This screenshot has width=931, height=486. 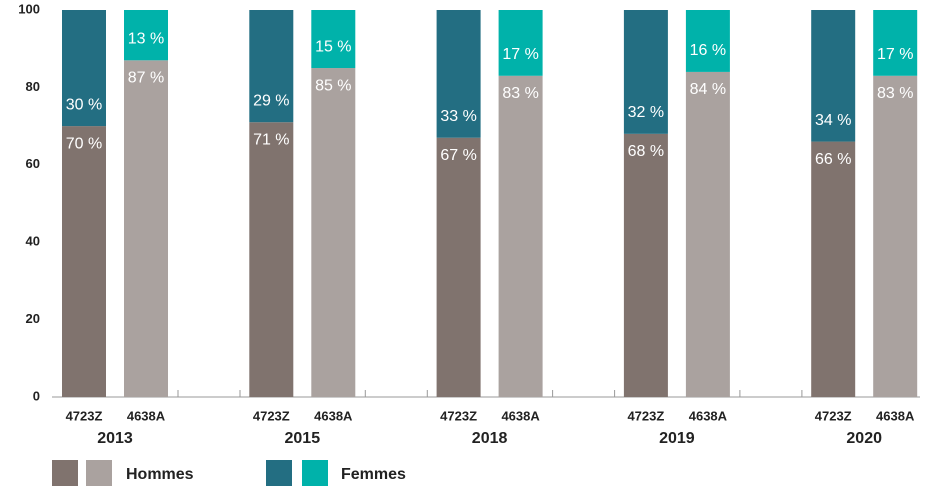 I want to click on value-label: 67 %, so click(x=458, y=155).